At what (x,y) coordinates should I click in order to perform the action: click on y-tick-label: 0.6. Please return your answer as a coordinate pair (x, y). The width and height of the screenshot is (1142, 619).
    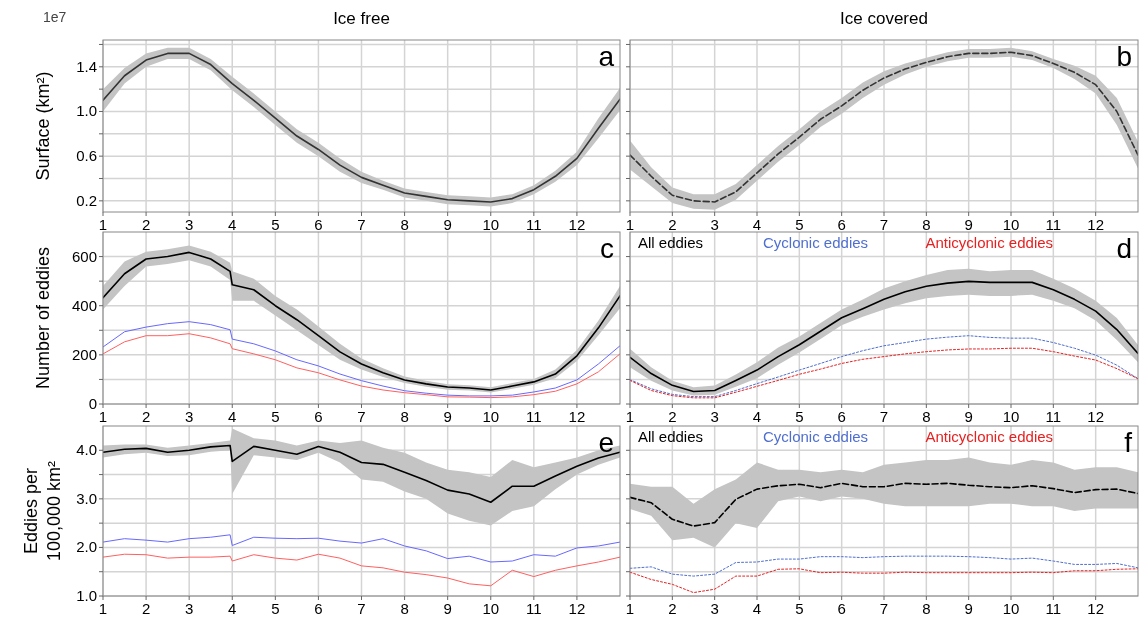
    Looking at the image, I should click on (86, 156).